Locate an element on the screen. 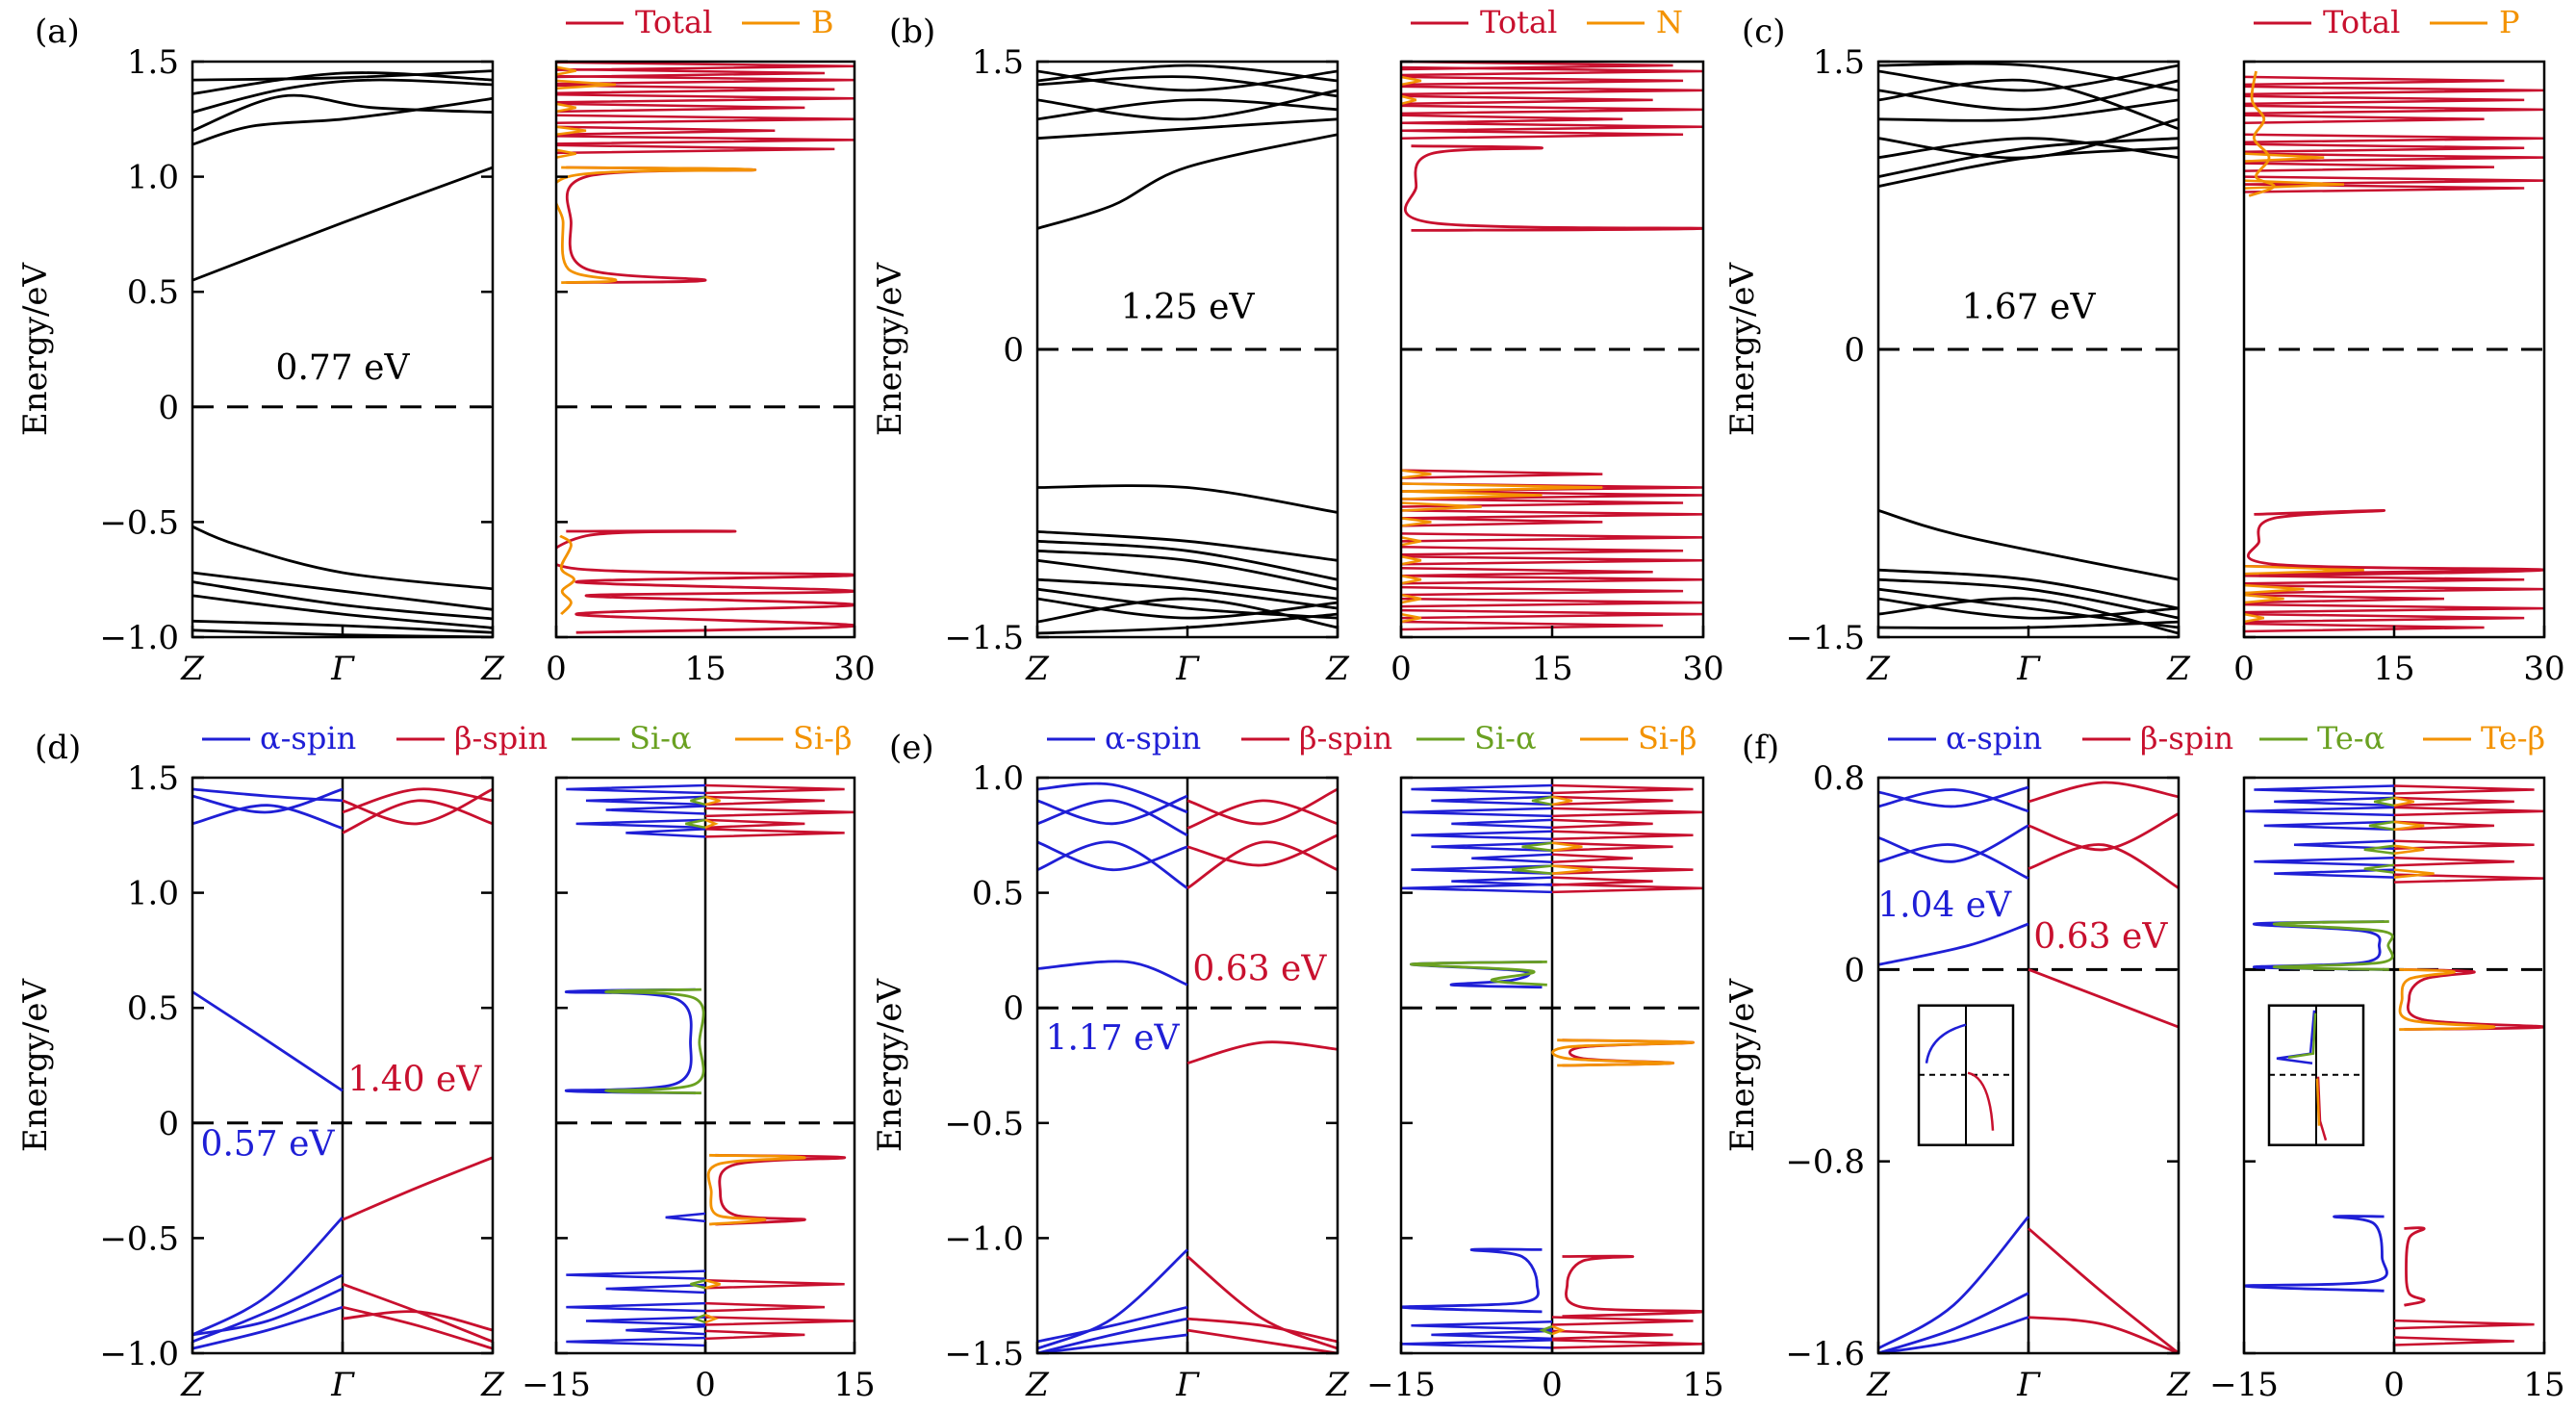 Image resolution: width=2576 pixels, height=1410 pixels. legend-label: Si-β is located at coordinates (1667, 738).